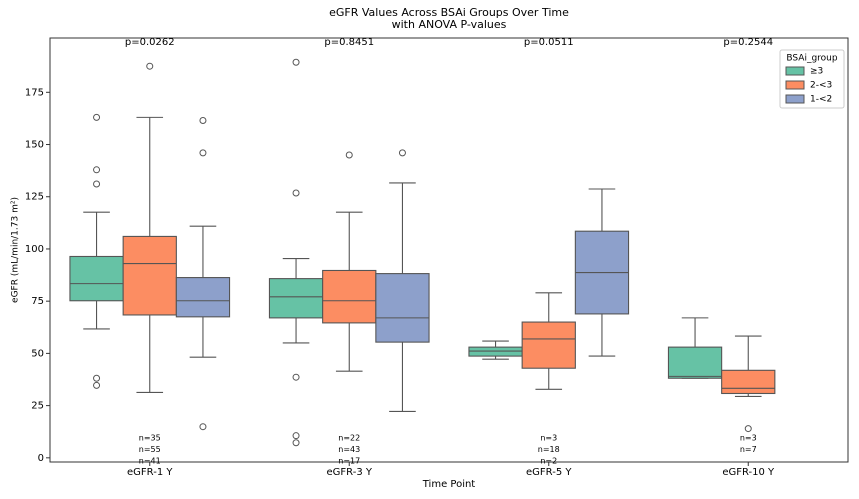  What do you see at coordinates (150, 449) in the screenshot?
I see `n-label: n=55` at bounding box center [150, 449].